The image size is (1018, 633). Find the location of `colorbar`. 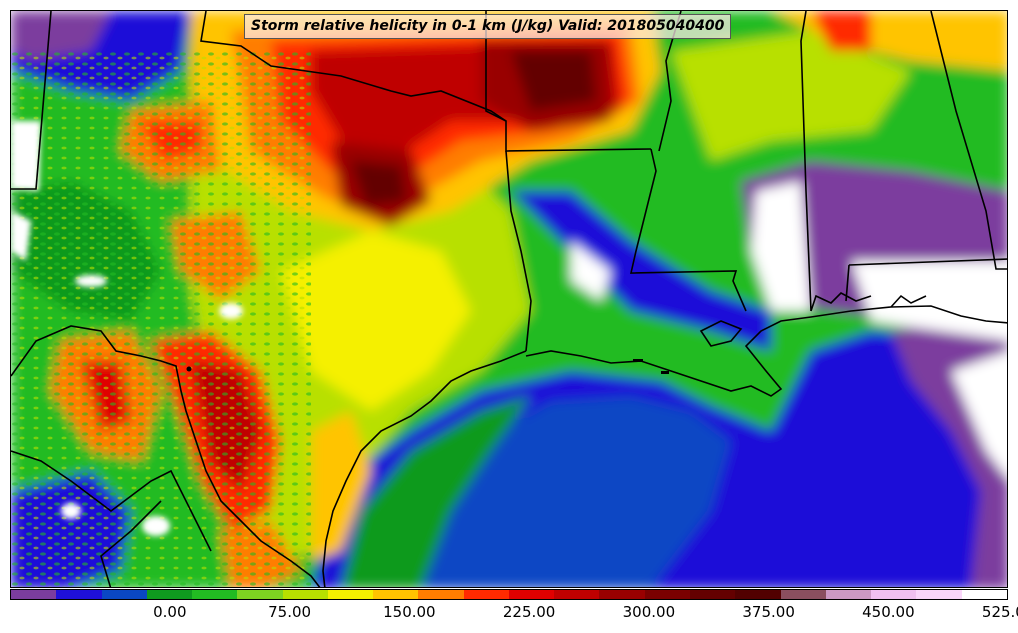

colorbar is located at coordinates (509, 594).